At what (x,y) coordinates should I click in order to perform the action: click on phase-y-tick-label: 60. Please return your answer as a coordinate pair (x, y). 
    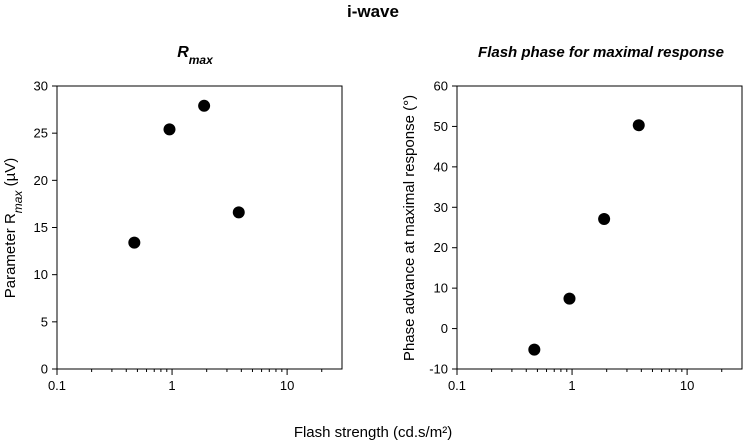
    Looking at the image, I should click on (441, 86).